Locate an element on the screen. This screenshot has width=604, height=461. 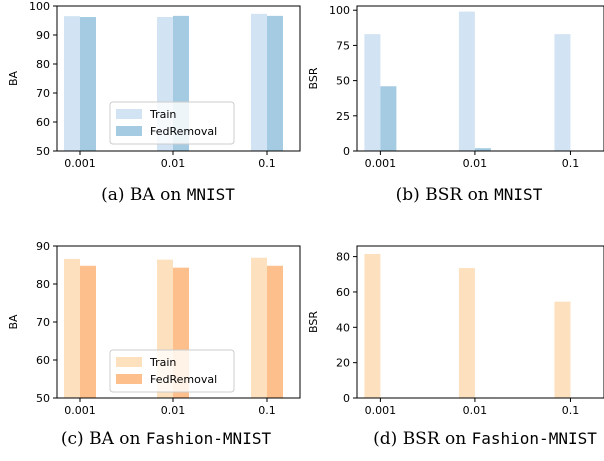
caption-prefix: (c) BA on is located at coordinates (103, 439).